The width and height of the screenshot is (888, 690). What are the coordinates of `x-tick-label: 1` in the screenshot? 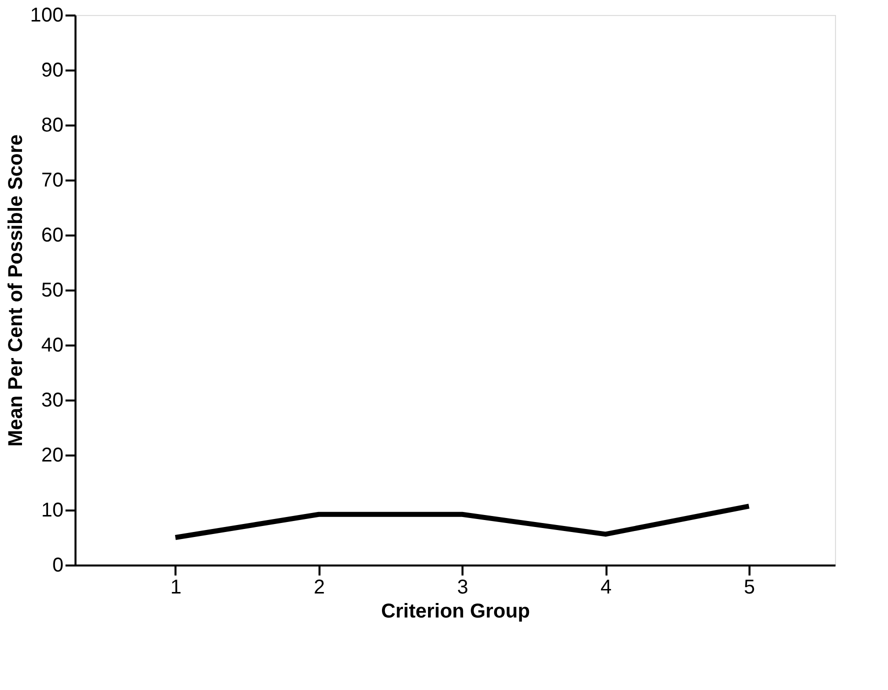 It's located at (176, 587).